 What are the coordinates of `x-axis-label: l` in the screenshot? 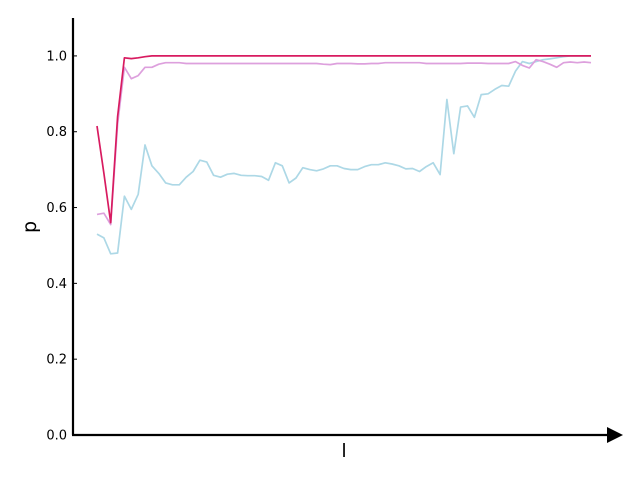 It's located at (343, 451).